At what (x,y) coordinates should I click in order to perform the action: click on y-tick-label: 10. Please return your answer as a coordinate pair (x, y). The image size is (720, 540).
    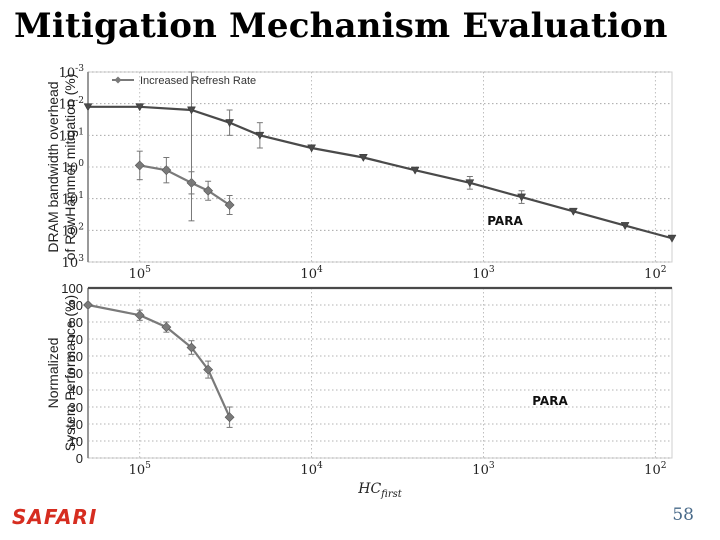
    Looking at the image, I should click on (76, 441).